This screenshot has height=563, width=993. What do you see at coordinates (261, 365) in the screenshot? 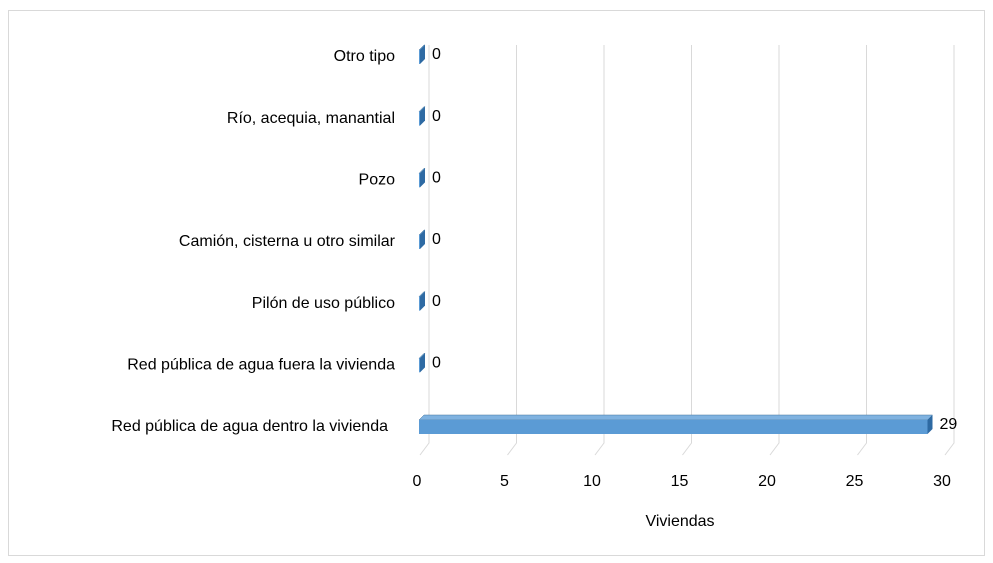
I see `y-tick-label: Red pública de agua fuera la vivienda` at bounding box center [261, 365].